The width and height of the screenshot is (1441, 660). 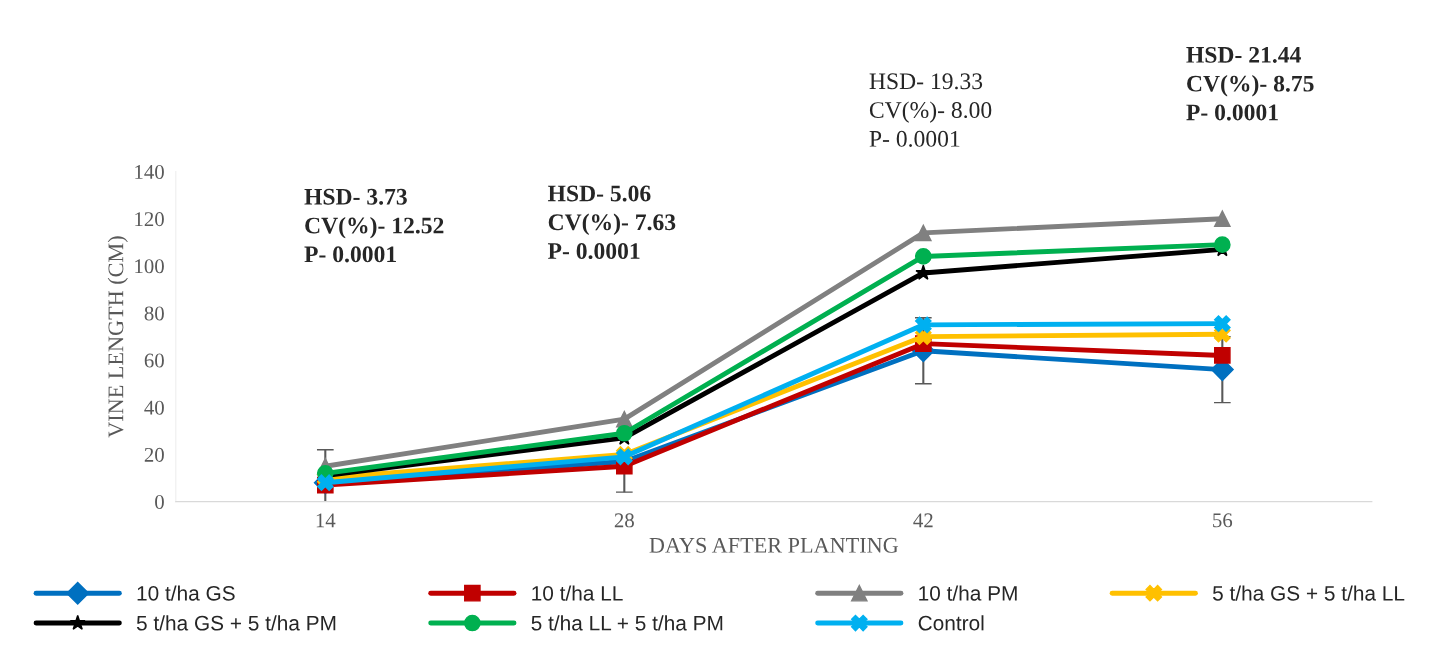 What do you see at coordinates (154, 454) in the screenshot?
I see `y-tick-label: 20` at bounding box center [154, 454].